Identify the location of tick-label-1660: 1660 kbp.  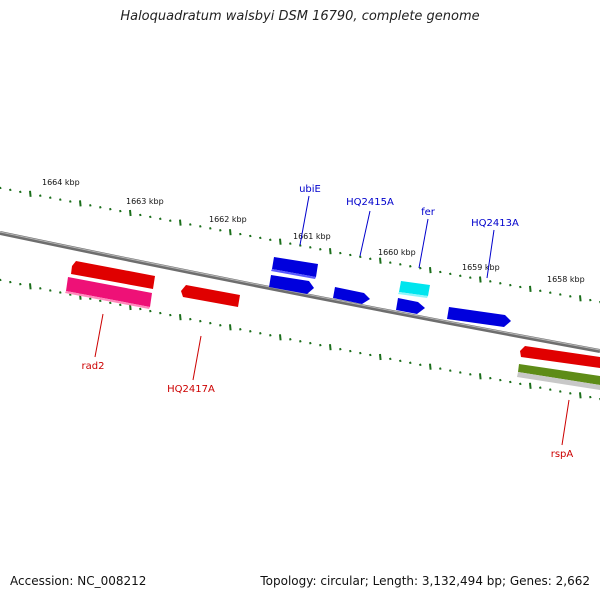
(397, 252).